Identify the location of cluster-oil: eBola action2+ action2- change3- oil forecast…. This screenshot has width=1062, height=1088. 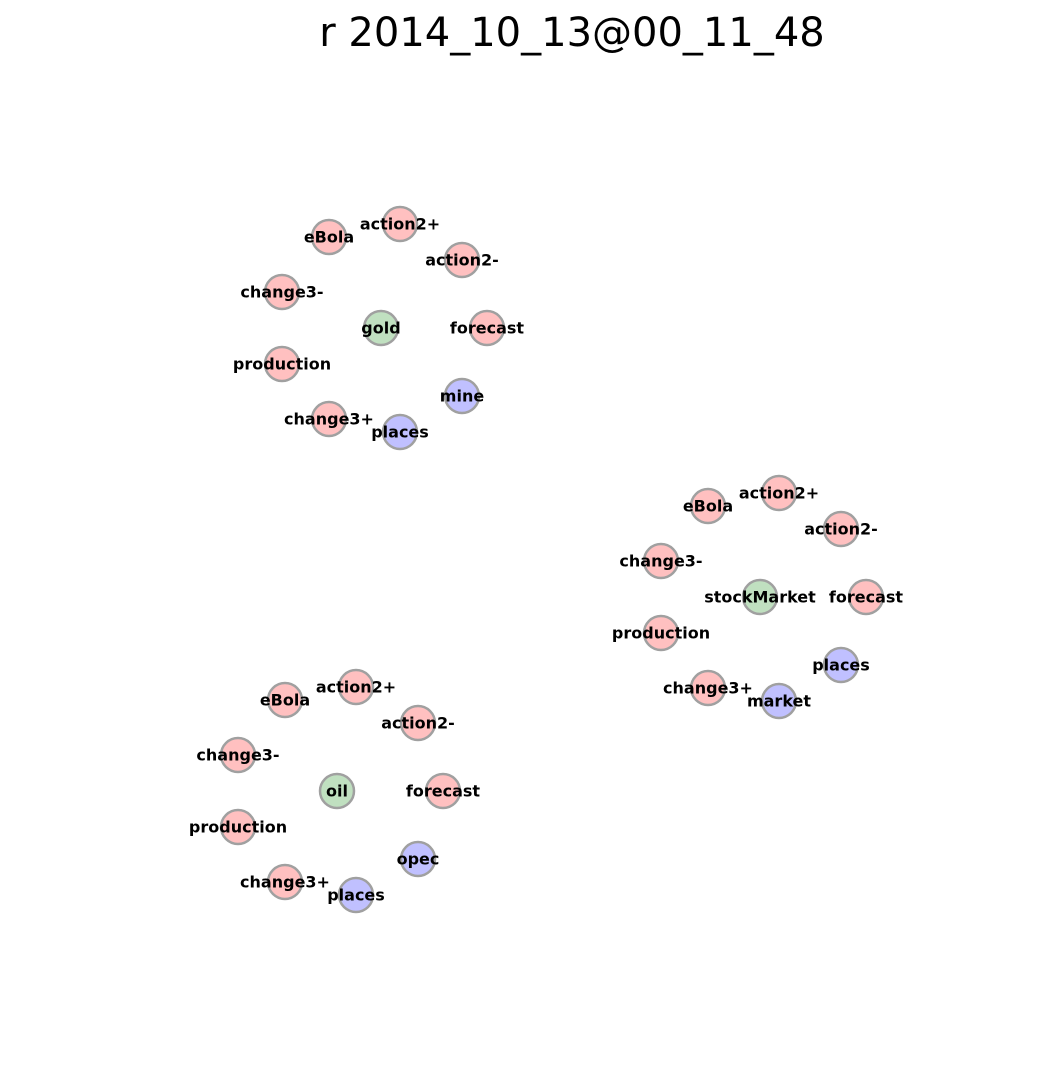
(335, 791).